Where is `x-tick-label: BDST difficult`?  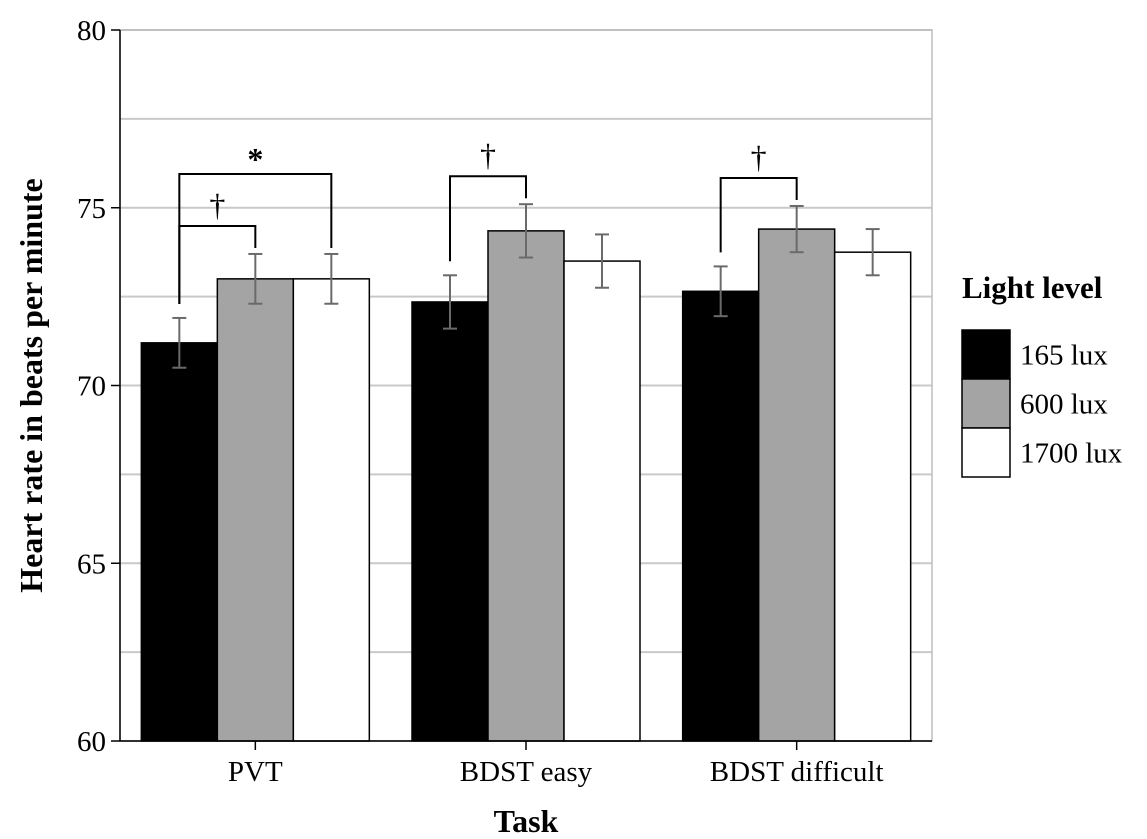 x-tick-label: BDST difficult is located at coordinates (797, 772).